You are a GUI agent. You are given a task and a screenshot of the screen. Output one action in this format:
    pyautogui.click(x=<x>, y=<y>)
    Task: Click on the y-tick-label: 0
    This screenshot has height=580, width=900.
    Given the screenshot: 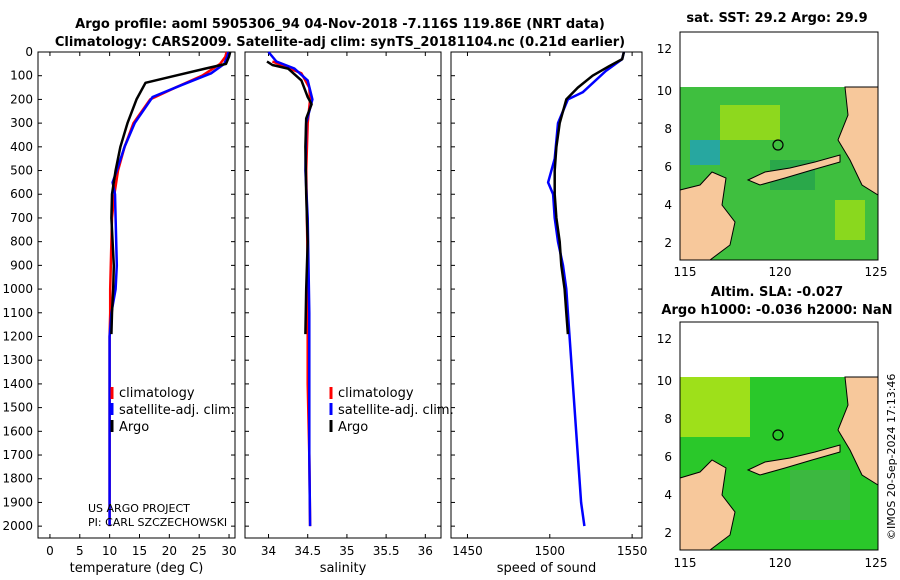 What is the action you would take?
    pyautogui.click(x=29, y=52)
    